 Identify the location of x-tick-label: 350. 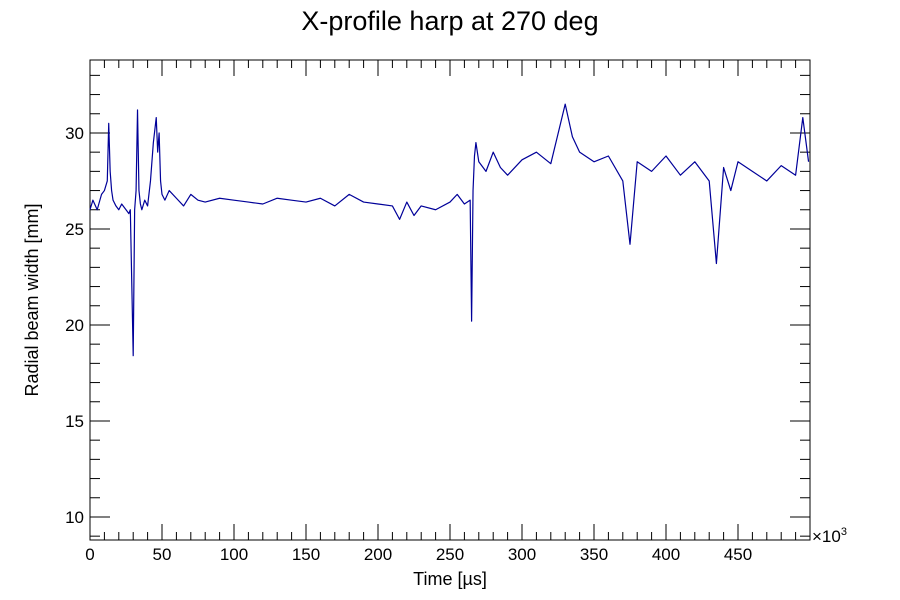
(594, 554).